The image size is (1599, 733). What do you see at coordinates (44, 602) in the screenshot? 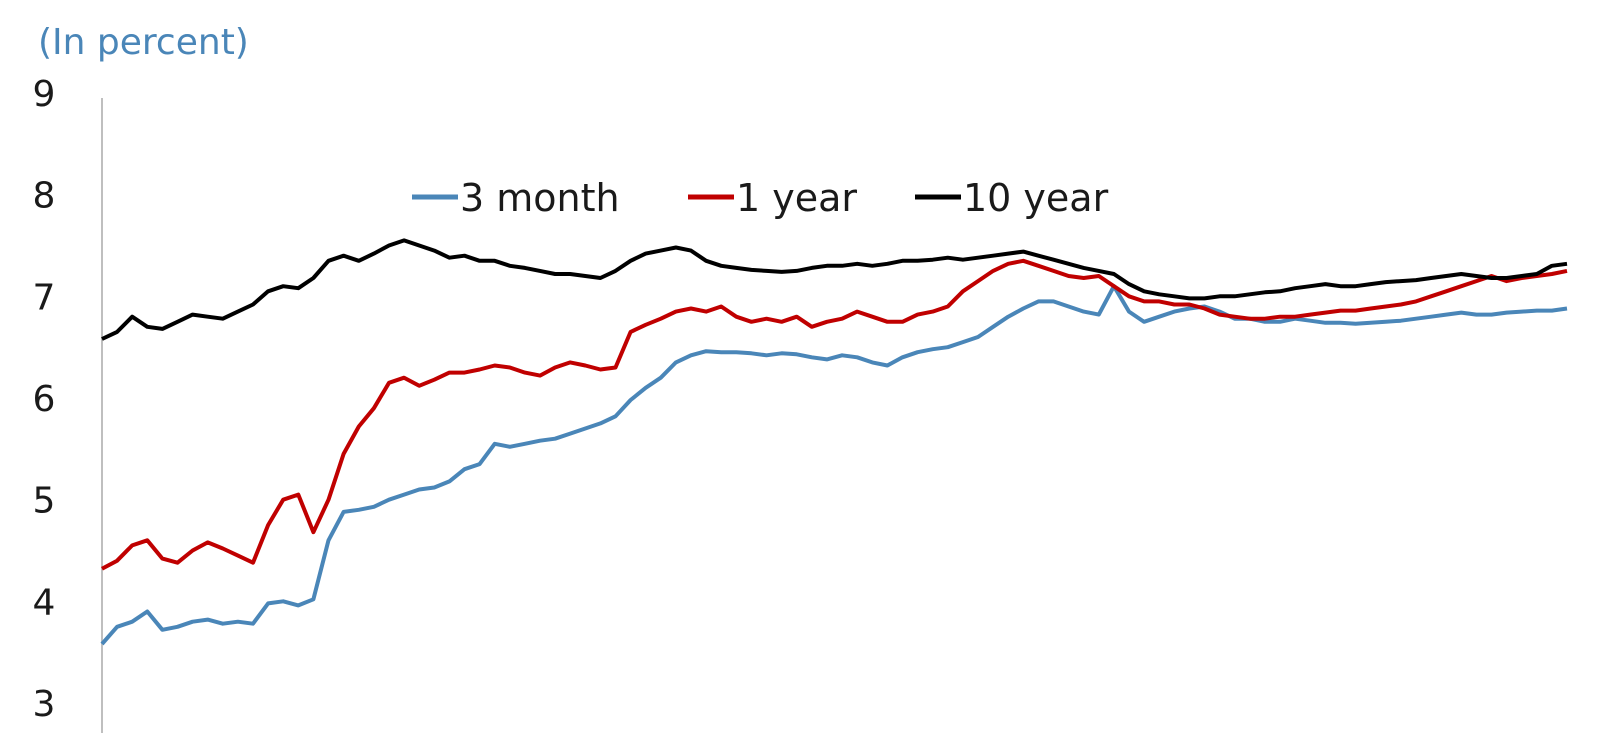
I see `y-tick-label: 4` at bounding box center [44, 602].